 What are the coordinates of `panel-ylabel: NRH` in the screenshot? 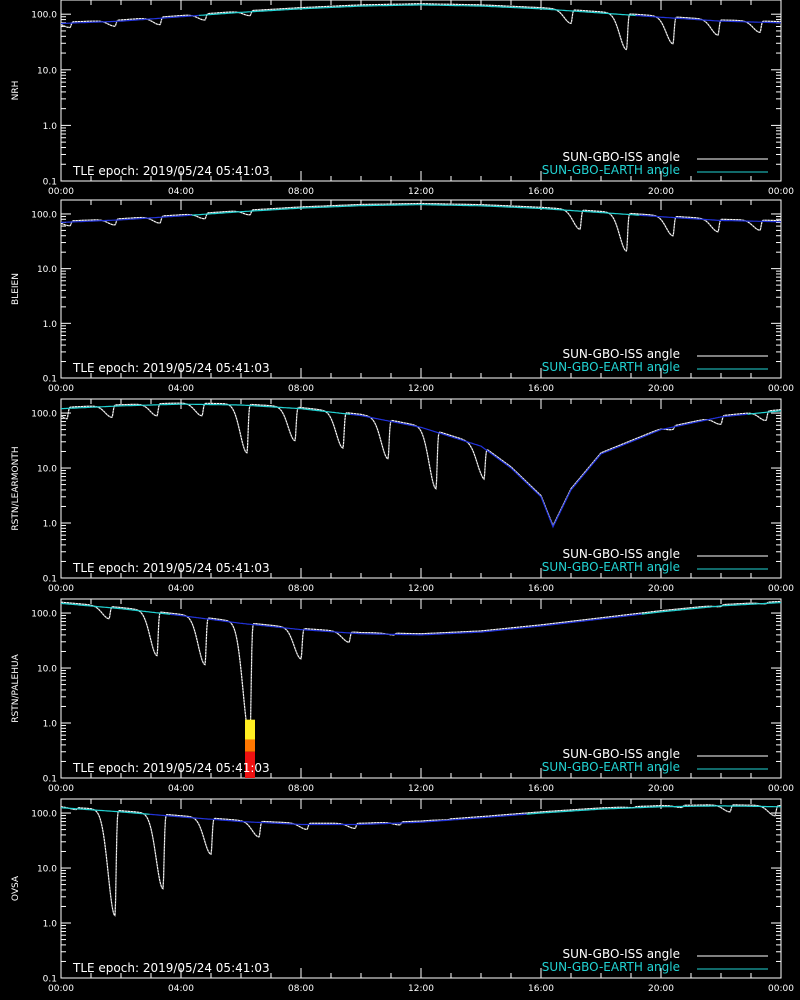 It's located at (16, 91).